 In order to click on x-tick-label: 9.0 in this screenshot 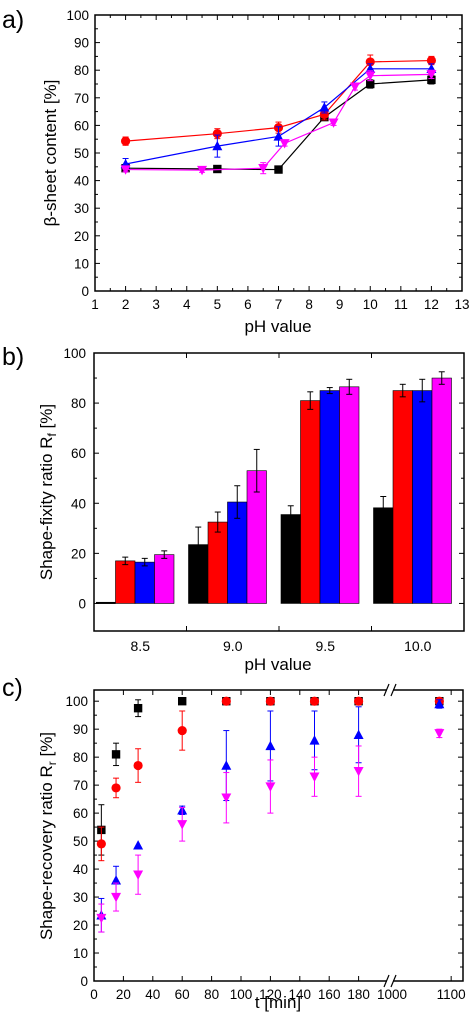, I will do `click(233, 646)`.